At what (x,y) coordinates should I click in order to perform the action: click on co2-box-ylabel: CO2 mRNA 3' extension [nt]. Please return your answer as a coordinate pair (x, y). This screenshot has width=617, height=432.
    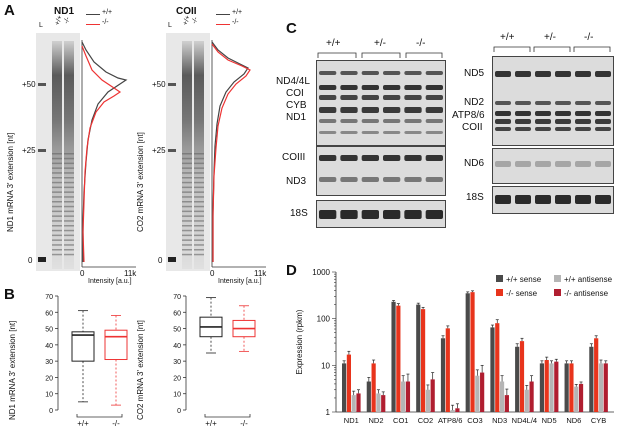
    Looking at the image, I should click on (140, 370).